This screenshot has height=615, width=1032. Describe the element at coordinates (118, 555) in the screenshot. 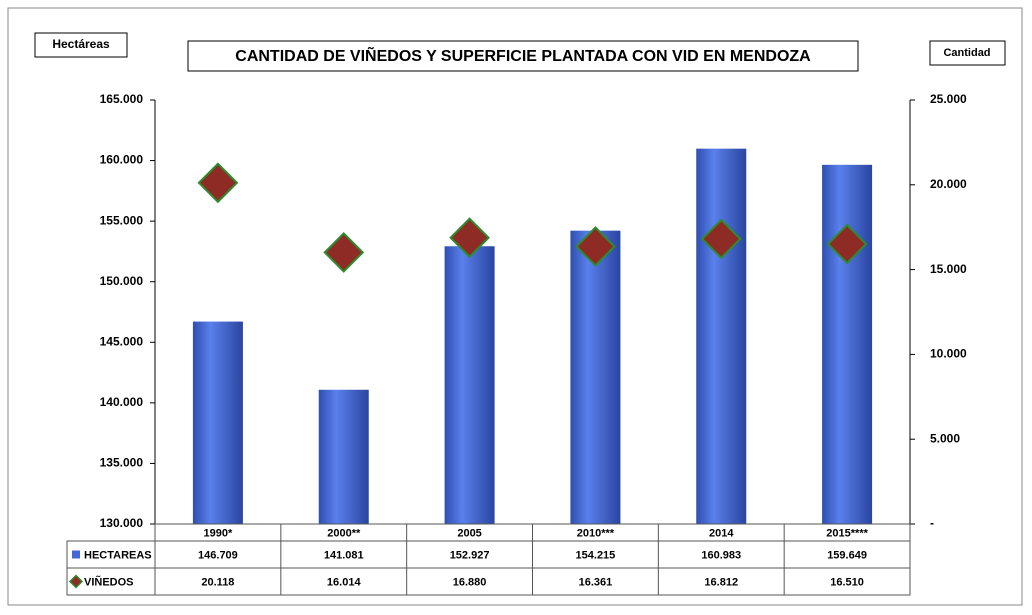

I see `legend-label: HECTAREAS` at that location.